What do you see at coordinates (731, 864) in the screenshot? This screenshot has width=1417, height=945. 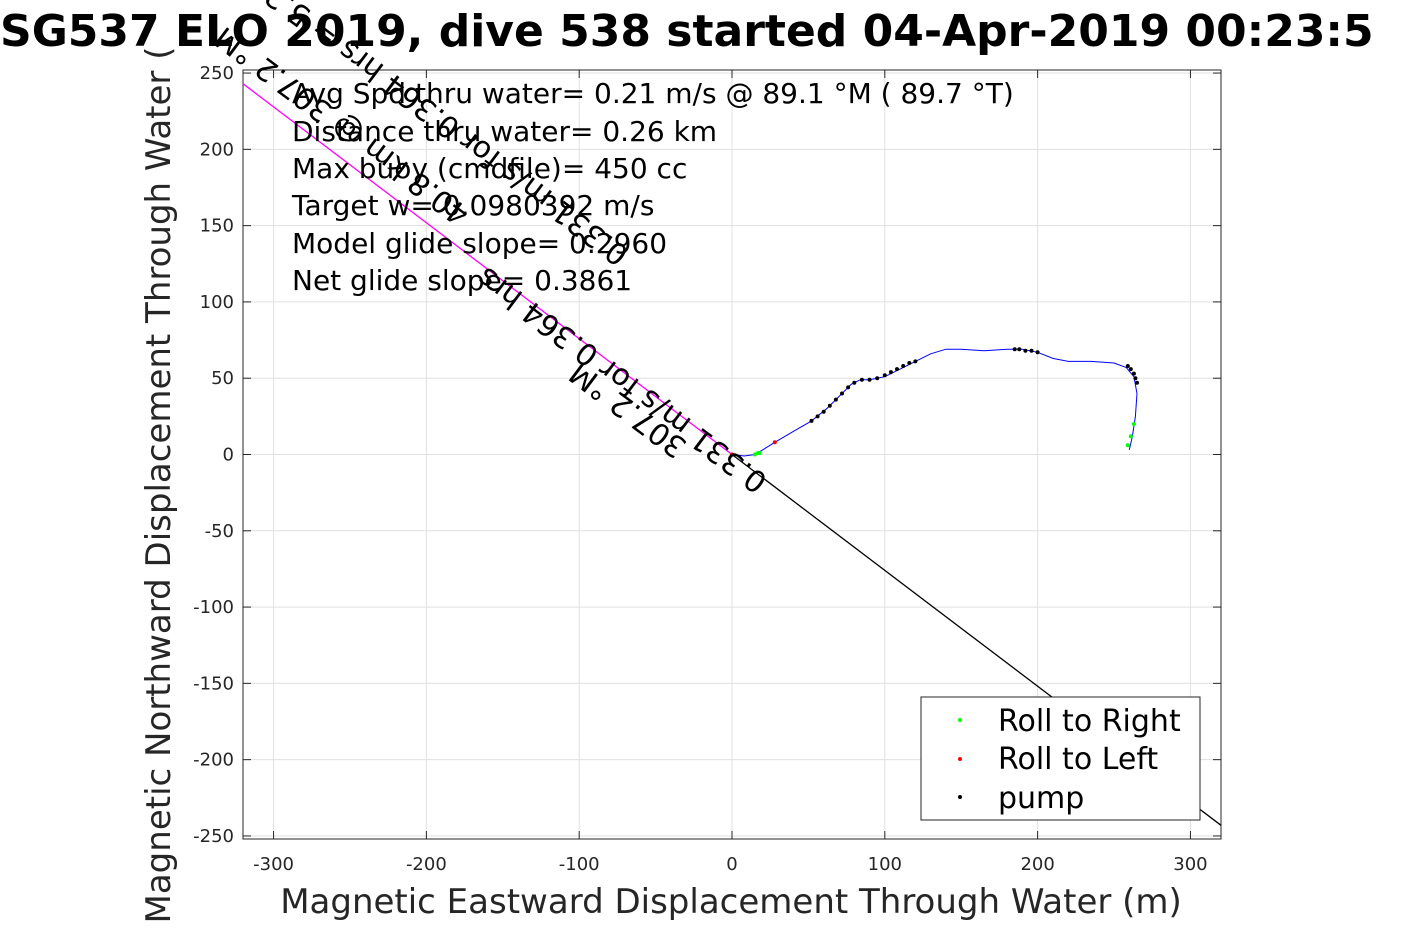 I see `x-tick-label: 0` at bounding box center [731, 864].